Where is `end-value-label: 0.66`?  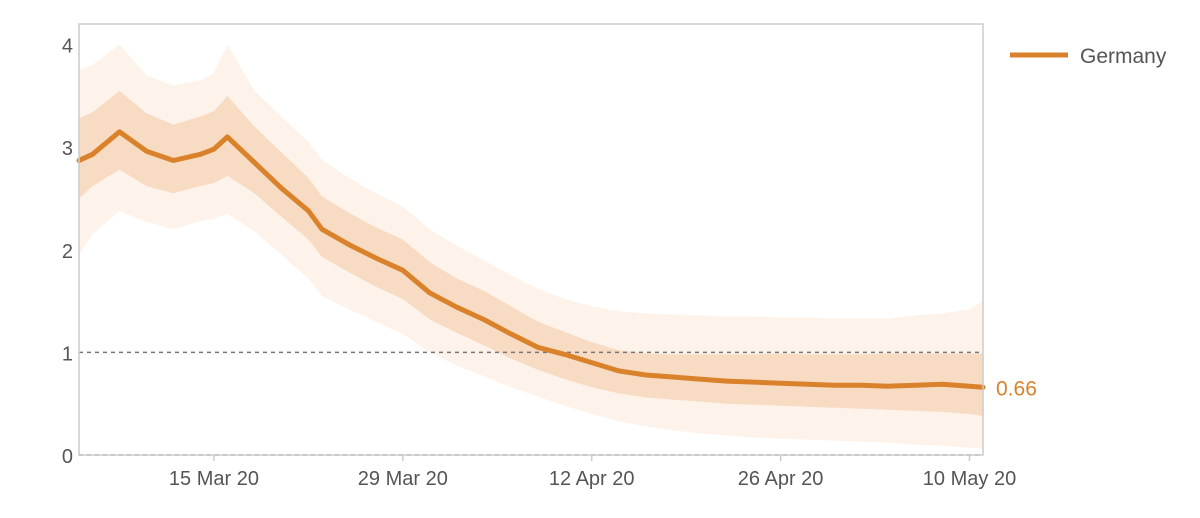 end-value-label: 0.66 is located at coordinates (1016, 388).